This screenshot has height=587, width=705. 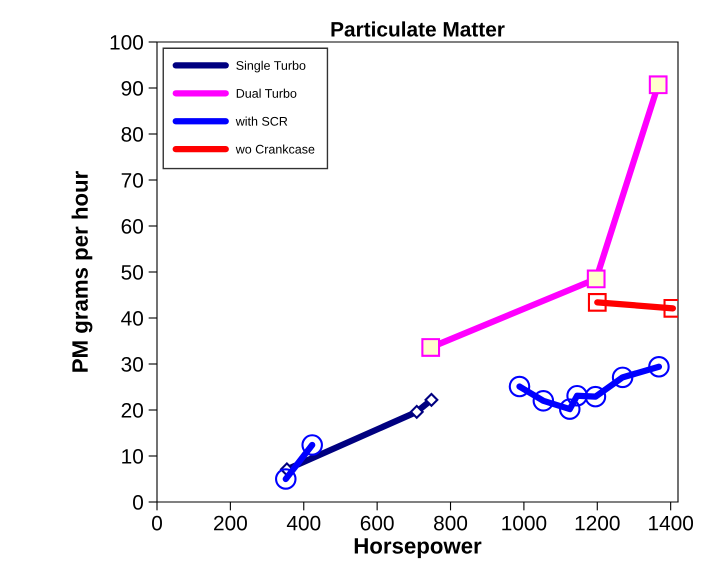 What do you see at coordinates (126, 42) in the screenshot?
I see `y-tick-label: 100` at bounding box center [126, 42].